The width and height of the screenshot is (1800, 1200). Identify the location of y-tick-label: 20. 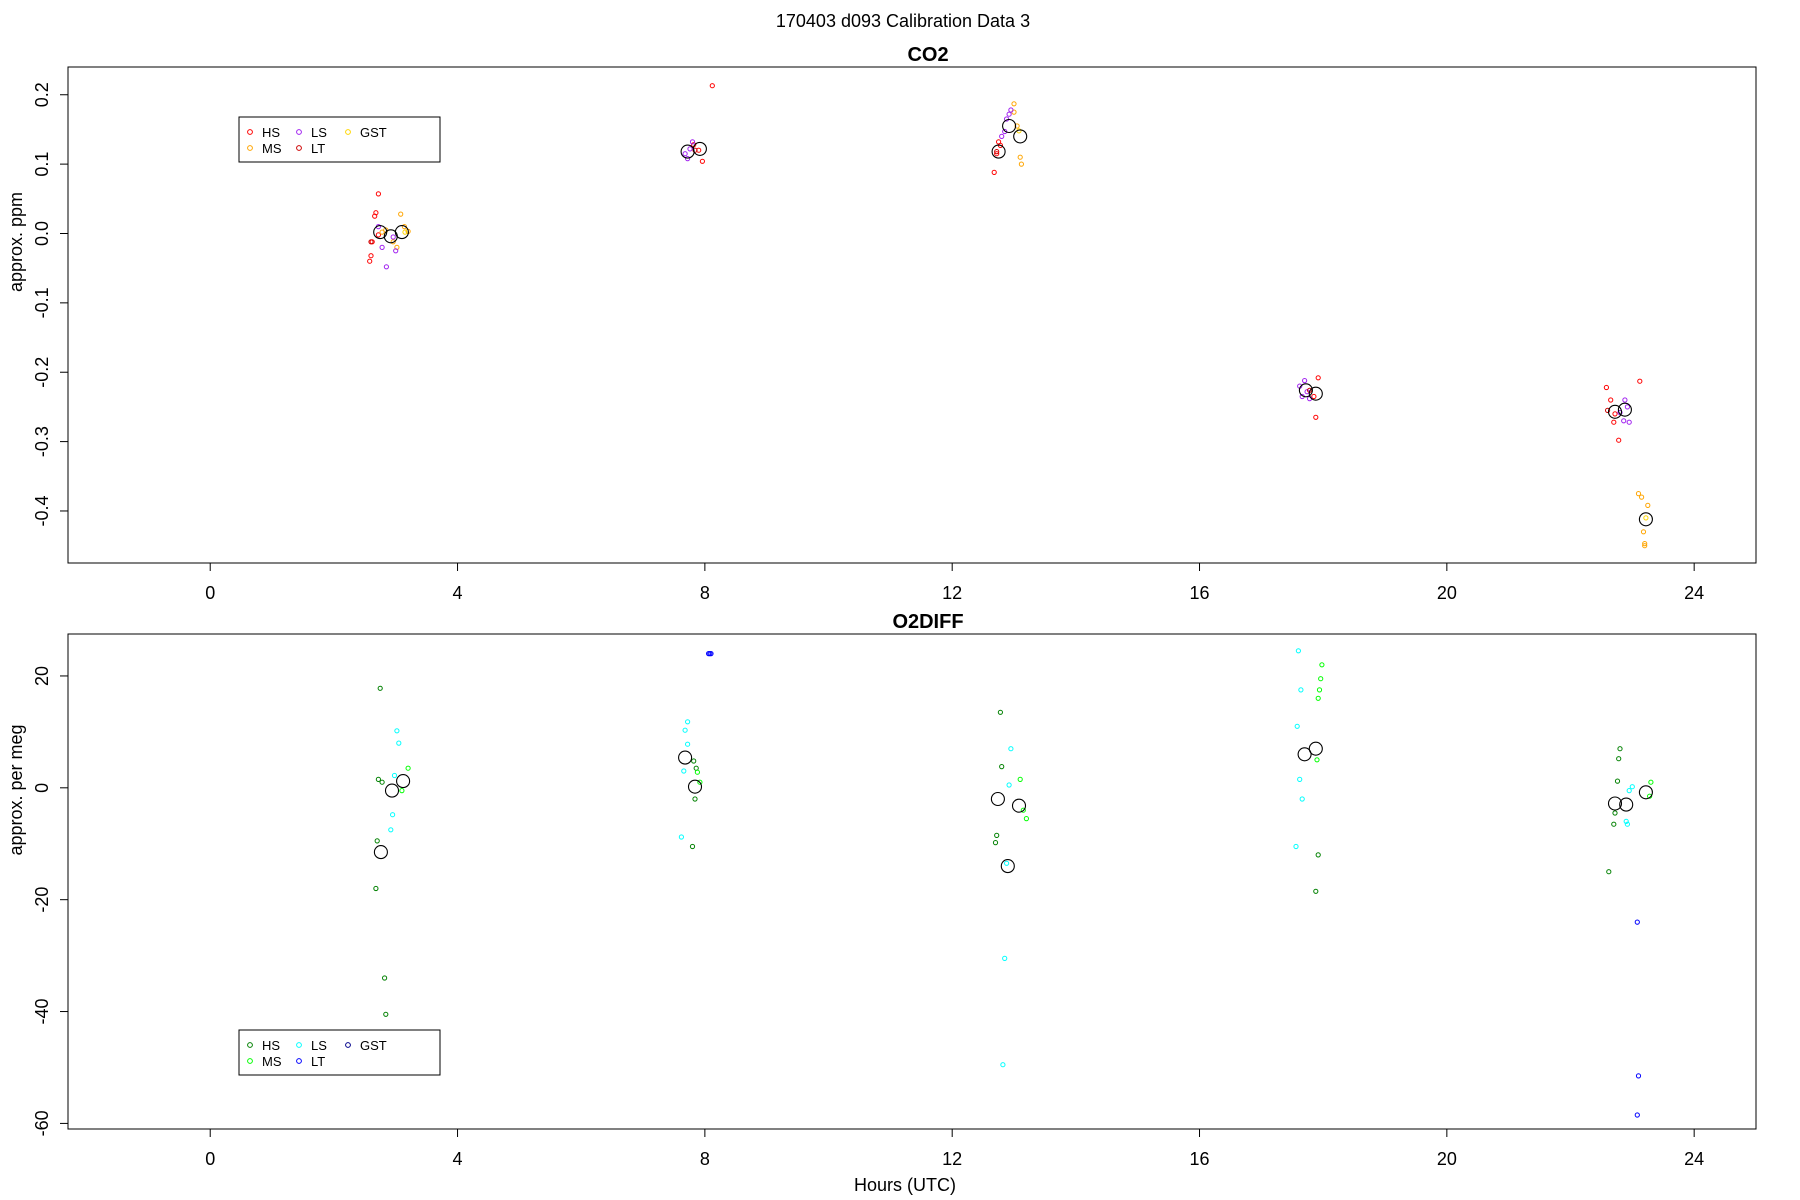
(42, 676).